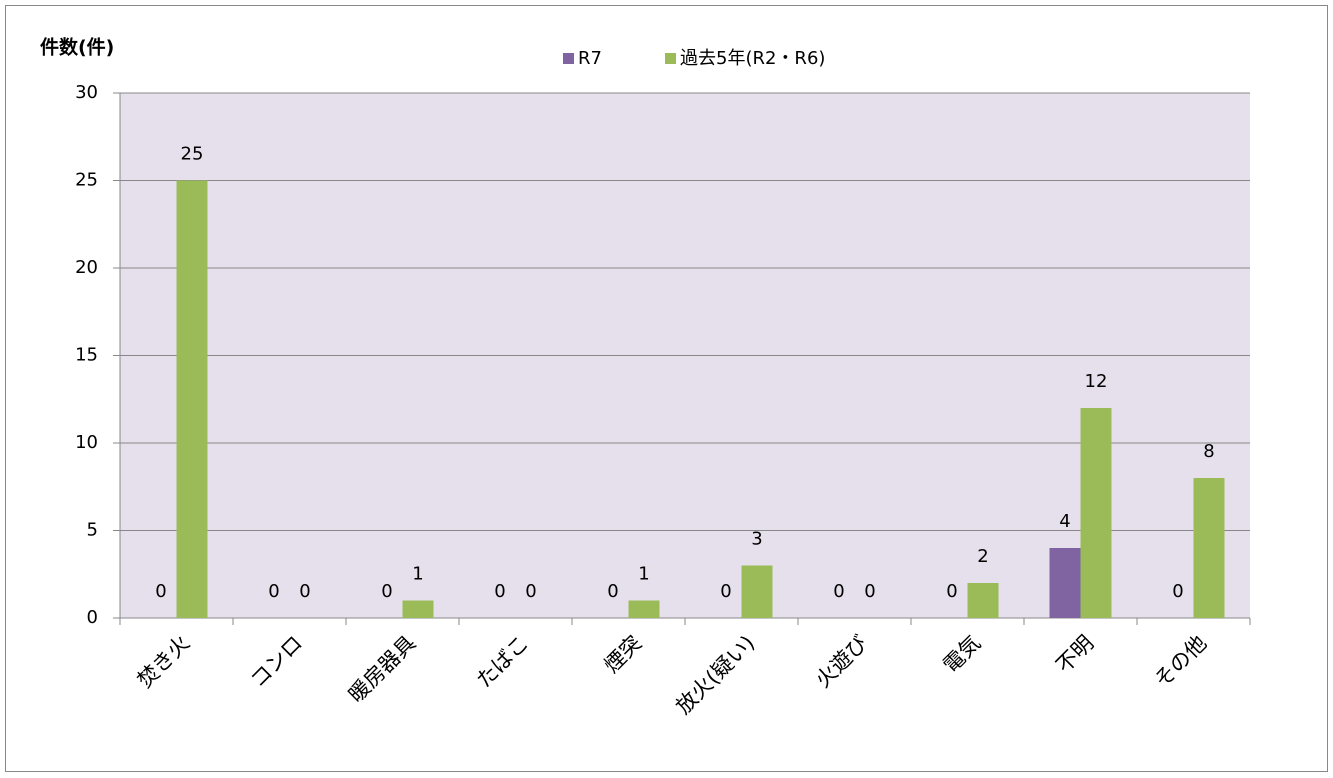 The height and width of the screenshot is (778, 1333). What do you see at coordinates (756, 539) in the screenshot?
I see `data-label: 3` at bounding box center [756, 539].